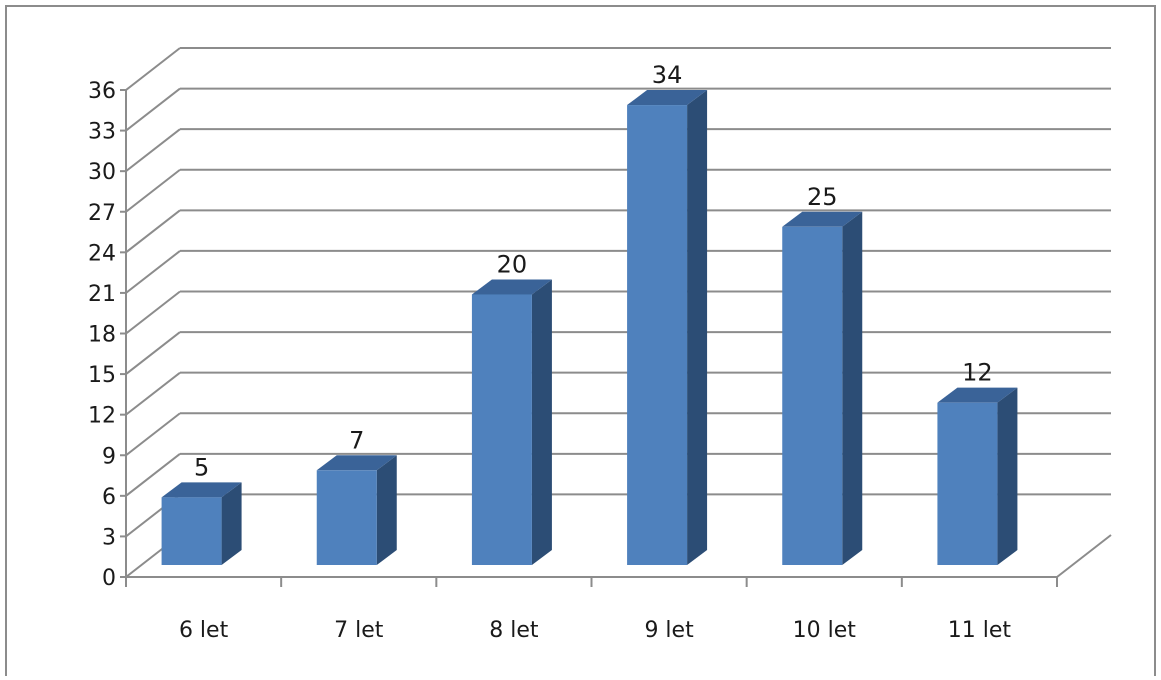 The height and width of the screenshot is (680, 1161). What do you see at coordinates (109, 537) in the screenshot?
I see `y-tick-label: 3` at bounding box center [109, 537].